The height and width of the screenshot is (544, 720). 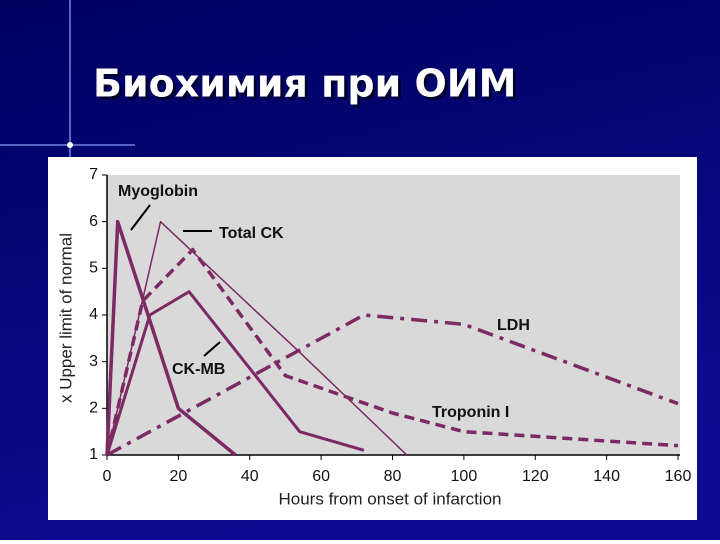 What do you see at coordinates (65, 318) in the screenshot?
I see `y-axis-label: x Upper limit of normal` at bounding box center [65, 318].